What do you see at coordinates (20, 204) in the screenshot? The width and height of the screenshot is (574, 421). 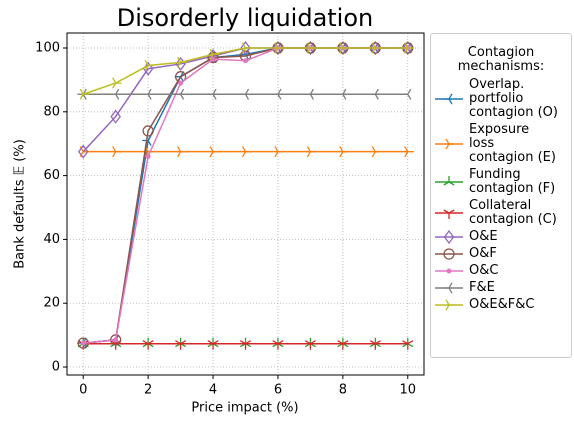 I see `y-axis-label: Bank defaults 𝔼 (%)` at bounding box center [20, 204].